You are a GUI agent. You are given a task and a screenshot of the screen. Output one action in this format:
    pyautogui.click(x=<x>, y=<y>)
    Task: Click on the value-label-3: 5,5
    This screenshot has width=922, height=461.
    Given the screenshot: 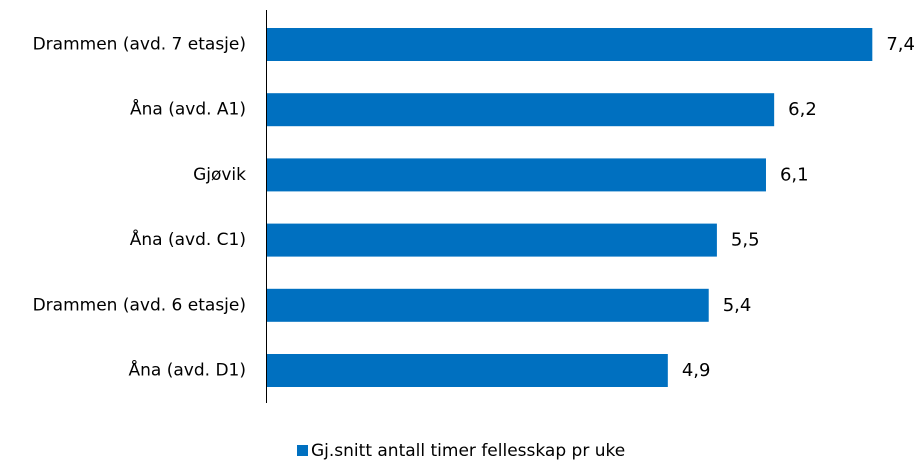 What is the action you would take?
    pyautogui.click(x=745, y=240)
    